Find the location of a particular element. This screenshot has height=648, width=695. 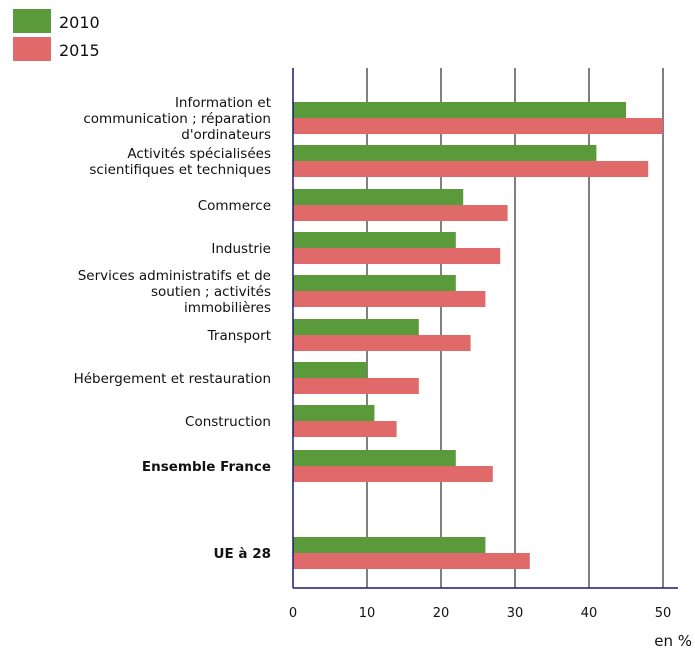

category-label-1-1: scientifiques et techniques is located at coordinates (180, 170).